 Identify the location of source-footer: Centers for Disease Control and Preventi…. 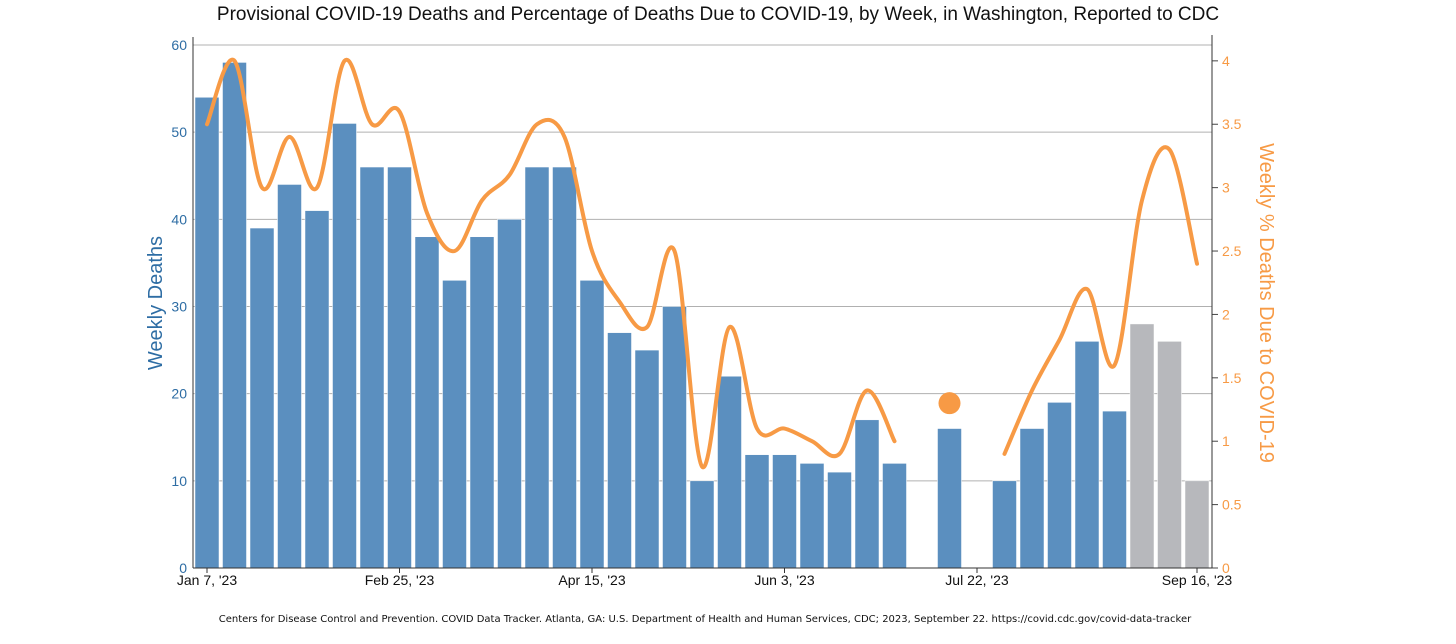
(705, 619).